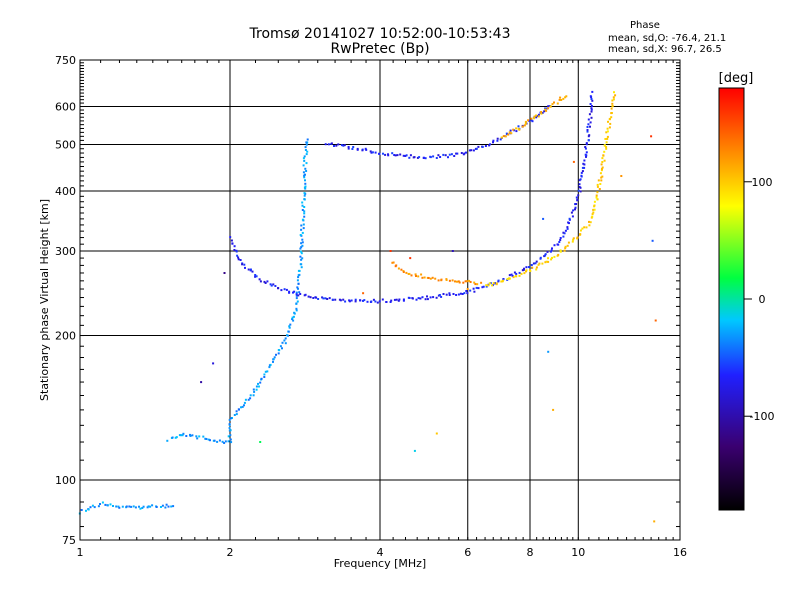 The height and width of the screenshot is (600, 800). Describe the element at coordinates (680, 552) in the screenshot. I see `x-tick-label: 16` at that location.